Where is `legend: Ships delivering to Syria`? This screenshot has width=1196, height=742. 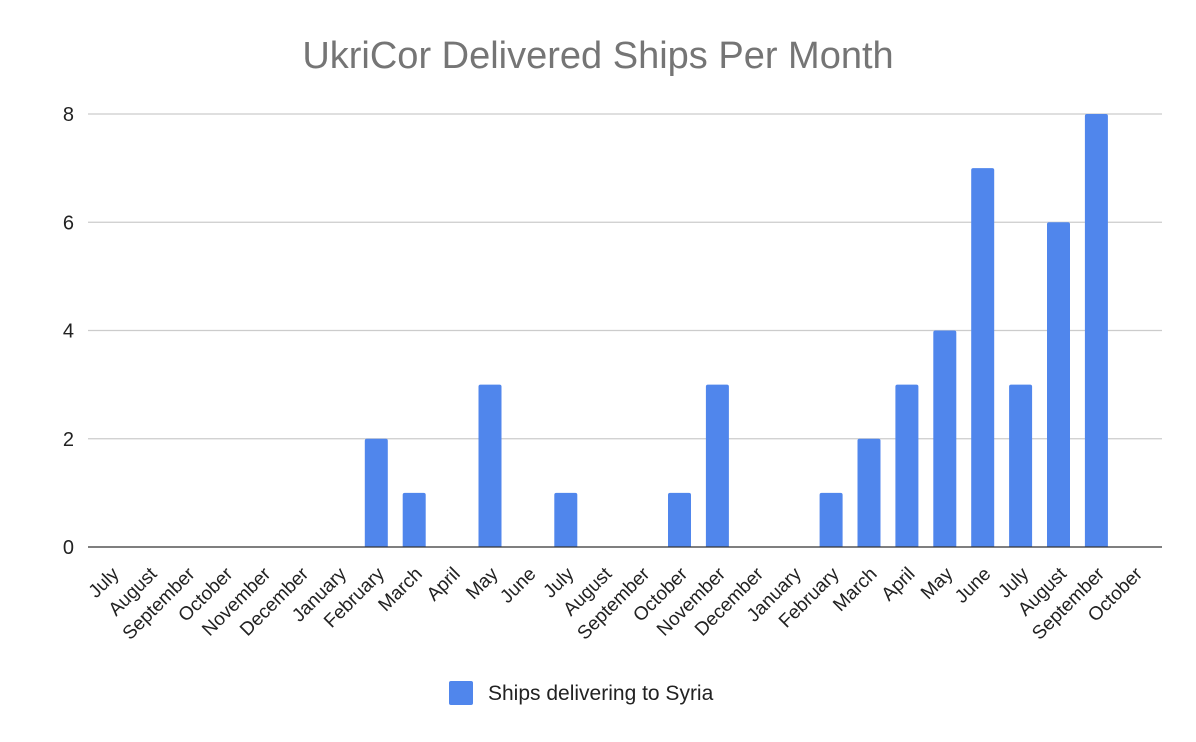
legend: Ships delivering to Syria is located at coordinates (581, 693).